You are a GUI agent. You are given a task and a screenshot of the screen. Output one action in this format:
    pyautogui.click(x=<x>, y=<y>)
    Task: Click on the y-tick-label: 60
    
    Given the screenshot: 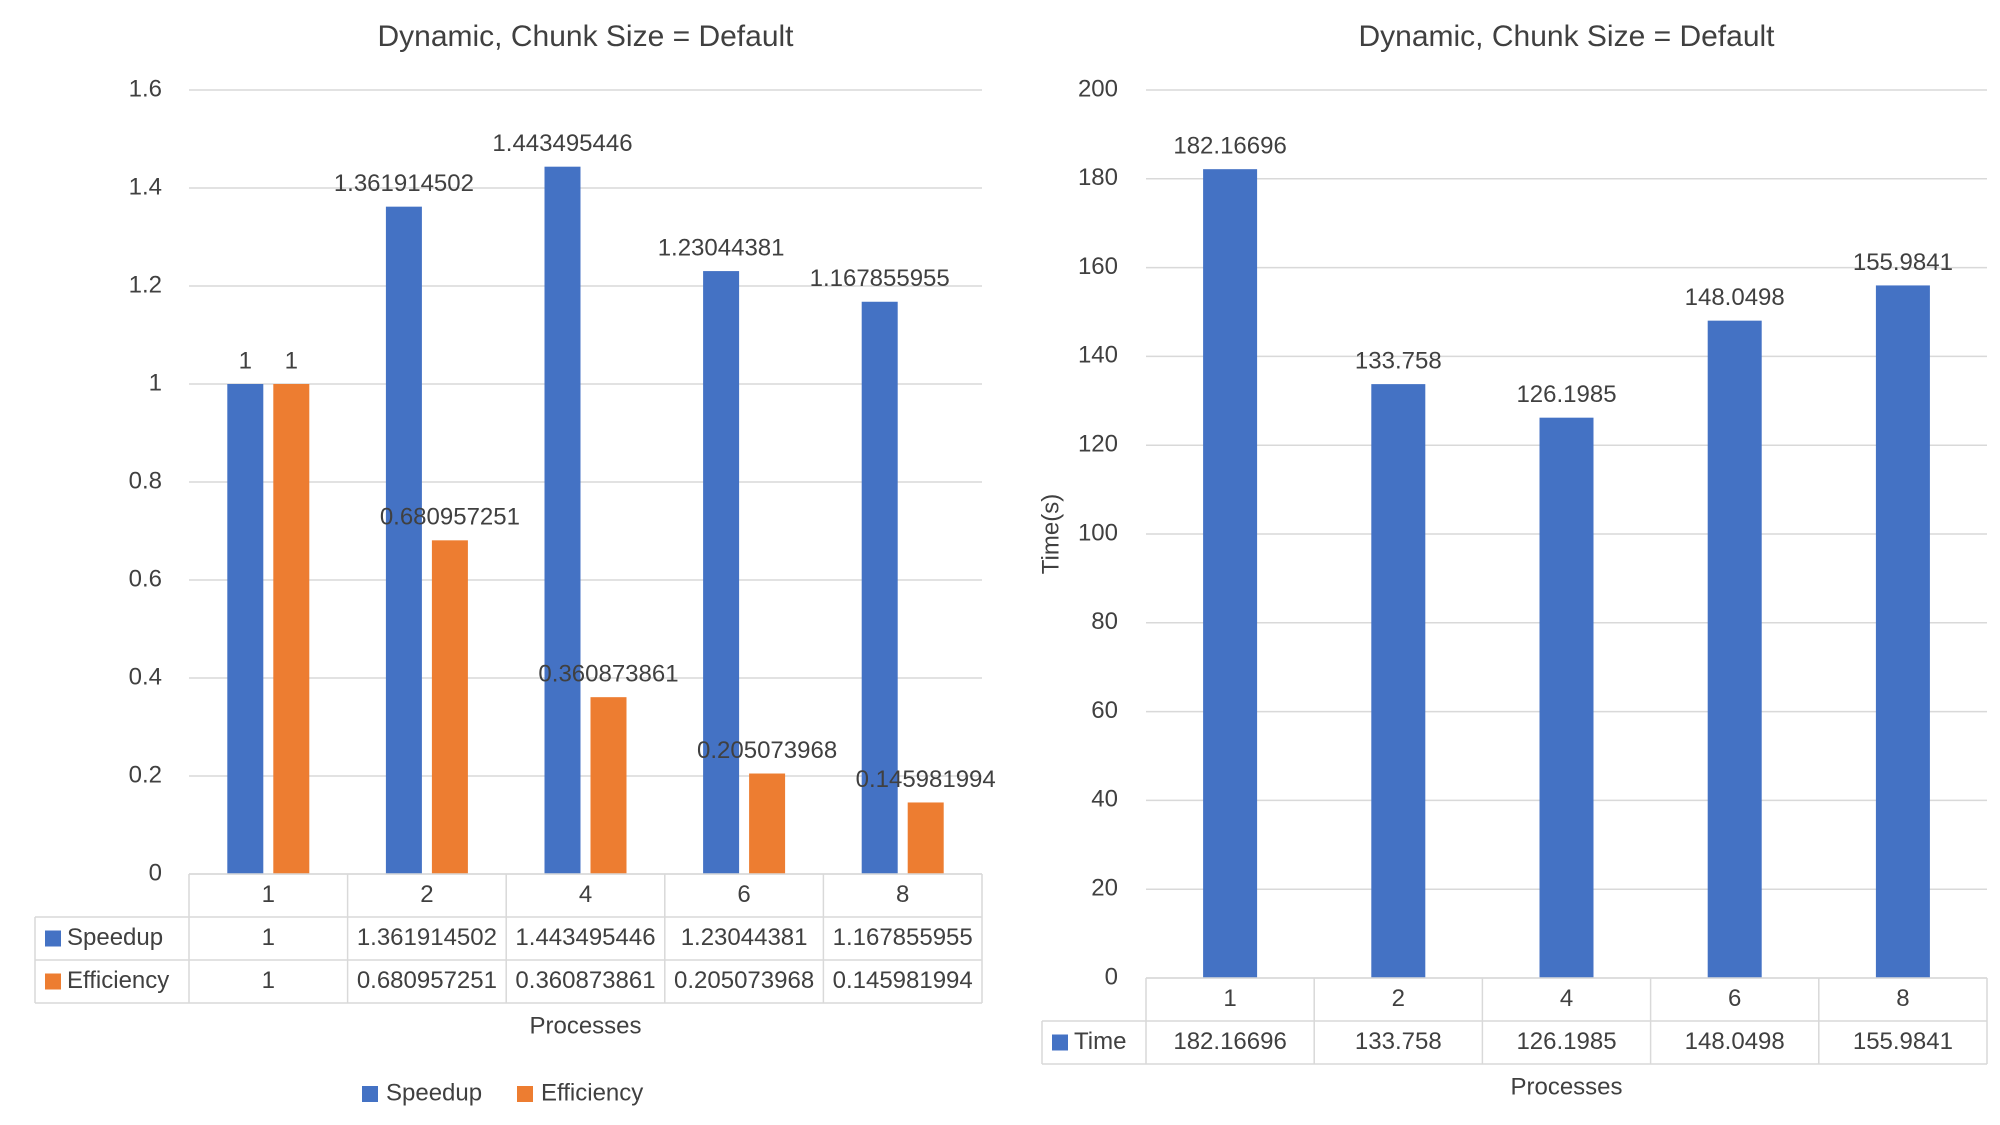 What is the action you would take?
    pyautogui.click(x=1104, y=710)
    